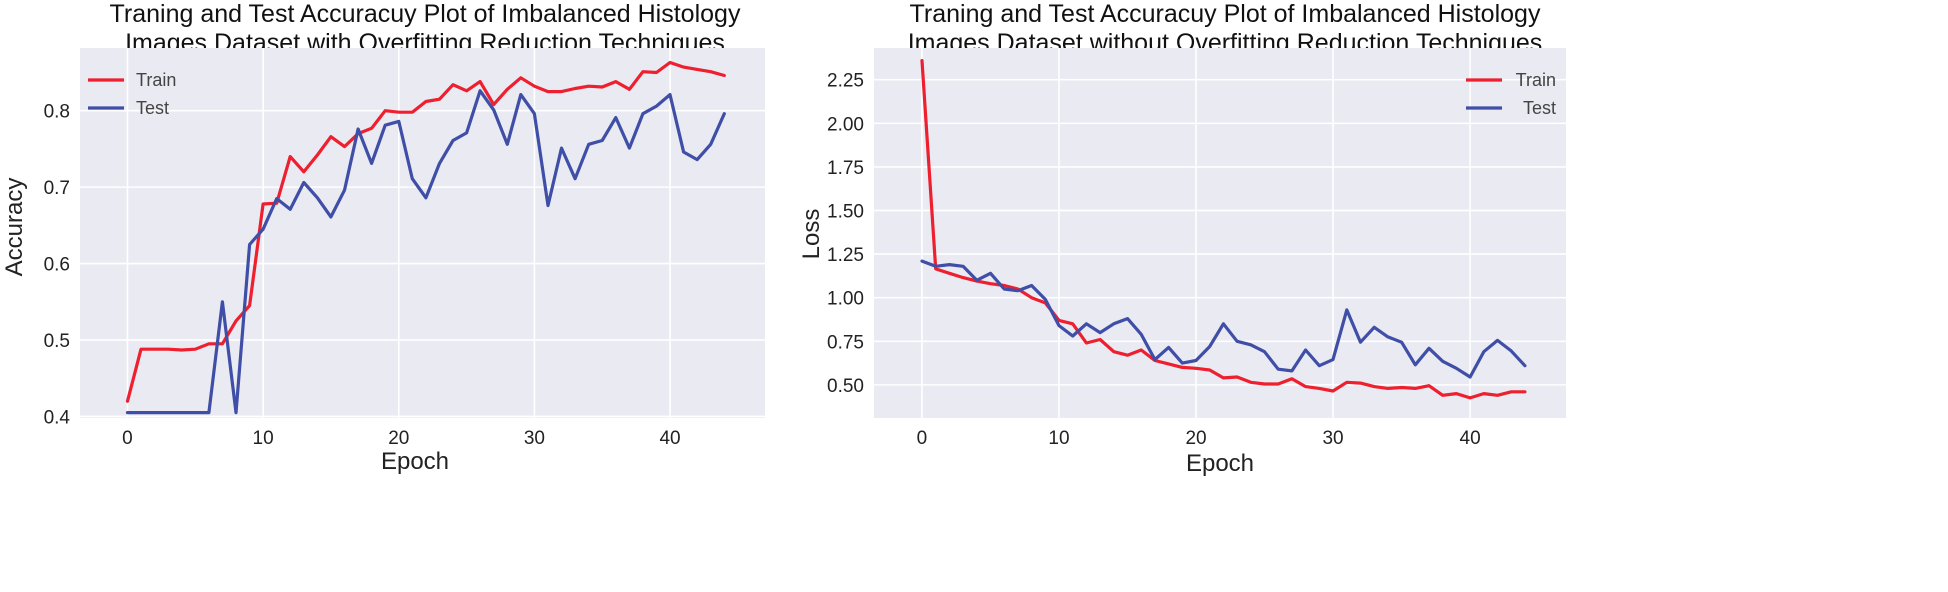 This screenshot has width=1948, height=592. What do you see at coordinates (845, 342) in the screenshot?
I see `loss-y-tick-label: 0.75` at bounding box center [845, 342].